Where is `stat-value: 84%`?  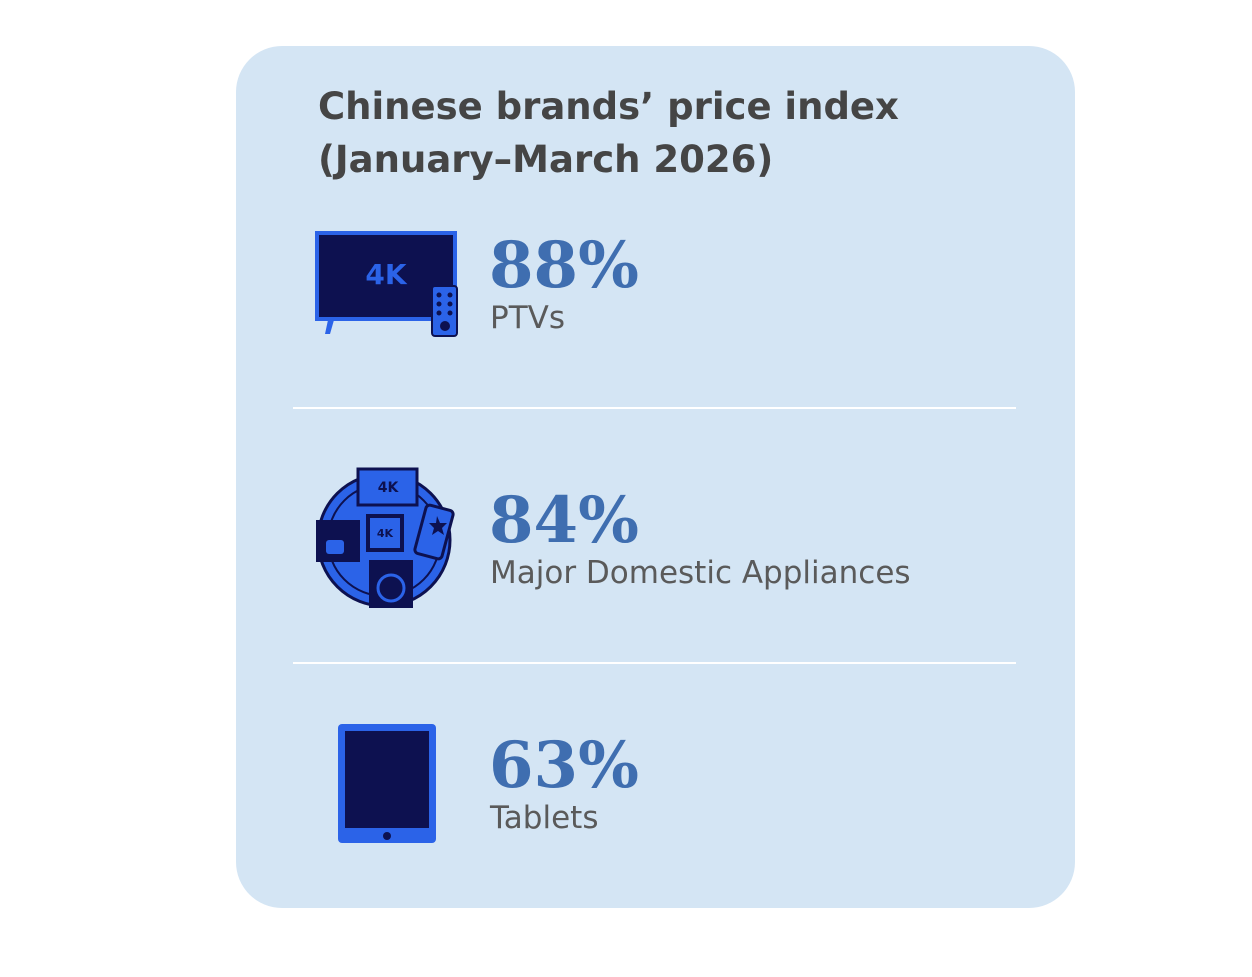
stat-value: 84% is located at coordinates (564, 520).